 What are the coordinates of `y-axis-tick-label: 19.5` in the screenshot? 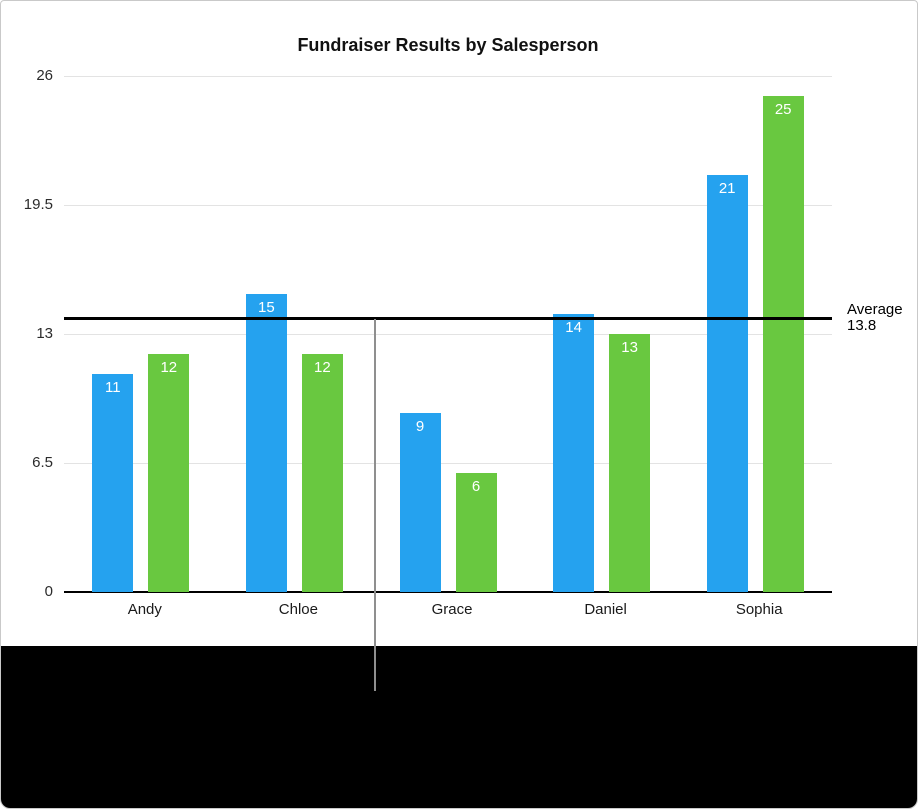 It's located at (38, 204).